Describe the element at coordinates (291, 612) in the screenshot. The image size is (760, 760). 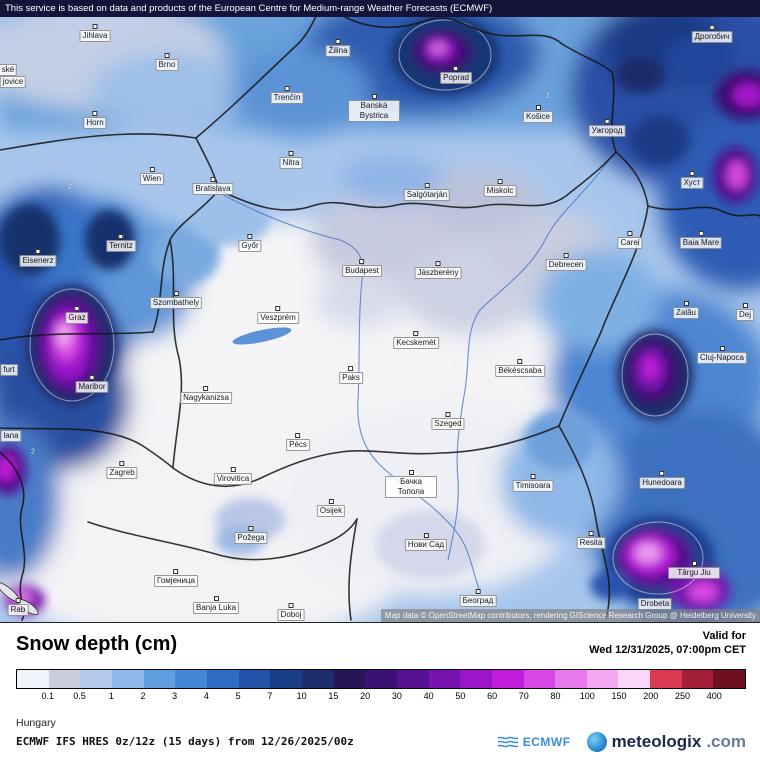
I see `city-label: Doboj` at that location.